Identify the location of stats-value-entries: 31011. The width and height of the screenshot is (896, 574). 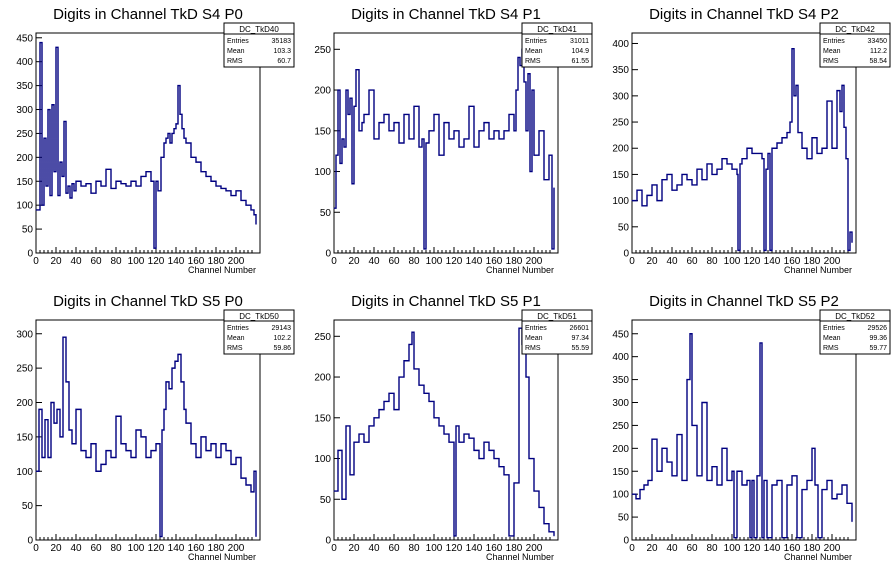
(579, 41).